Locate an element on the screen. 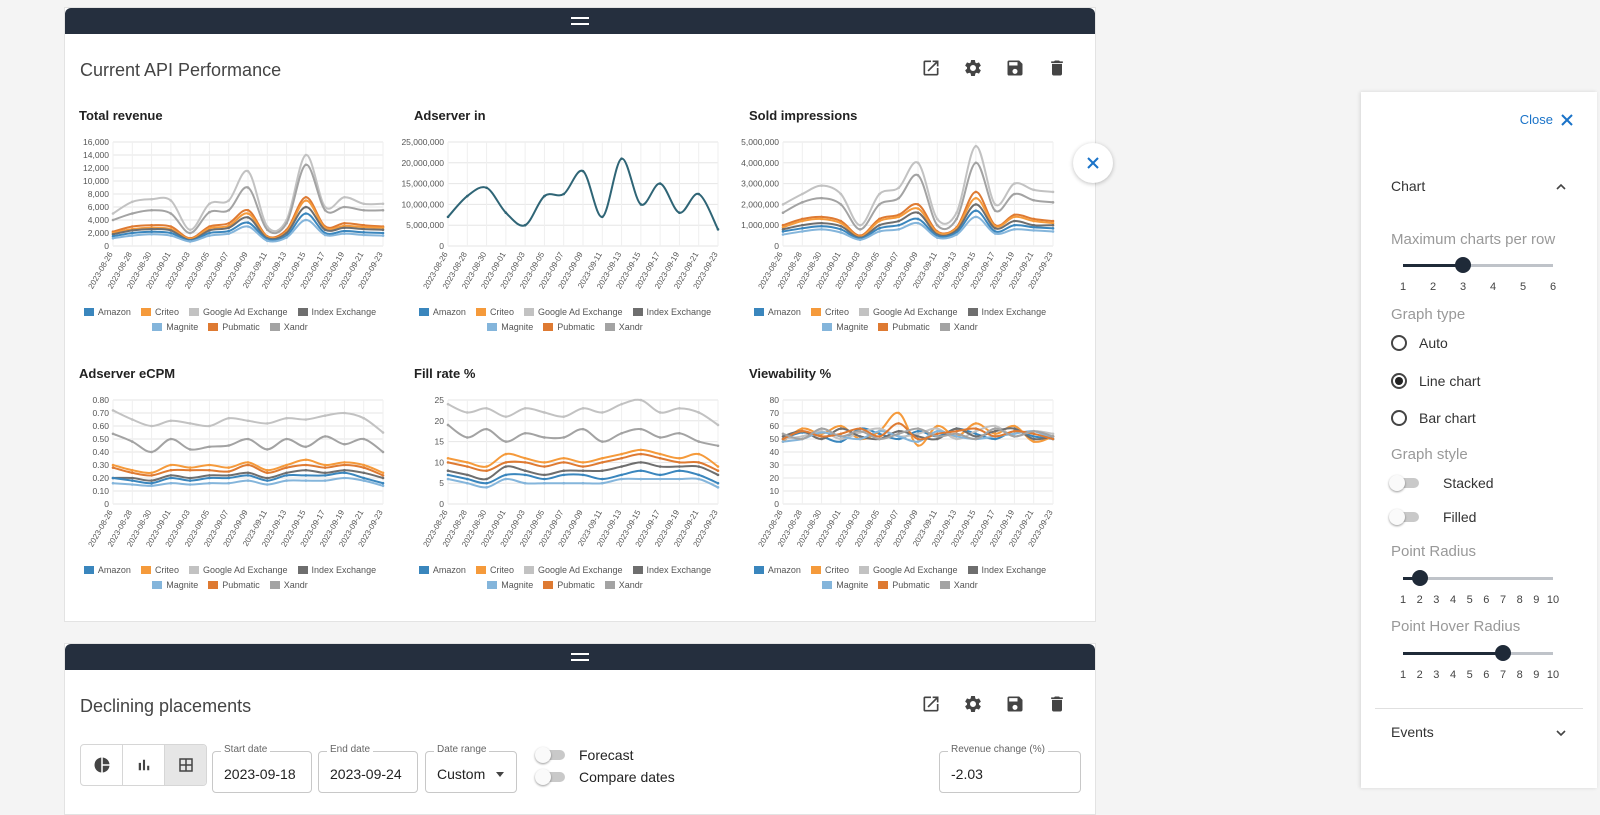 The image size is (1600, 815). graph-type-line: Line chart is located at coordinates (1435, 381).